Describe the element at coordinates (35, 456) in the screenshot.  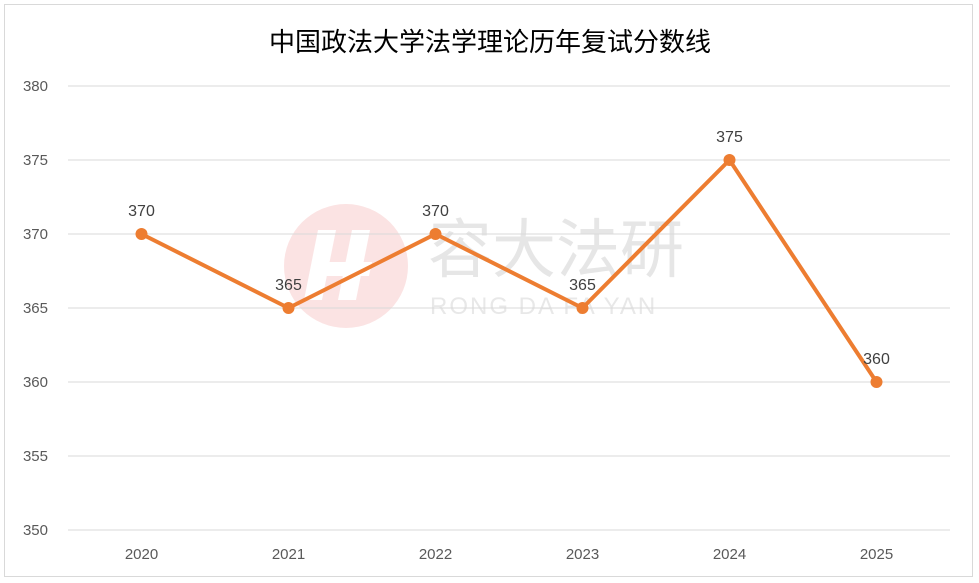
I see `y-tick-label-355: 355` at that location.